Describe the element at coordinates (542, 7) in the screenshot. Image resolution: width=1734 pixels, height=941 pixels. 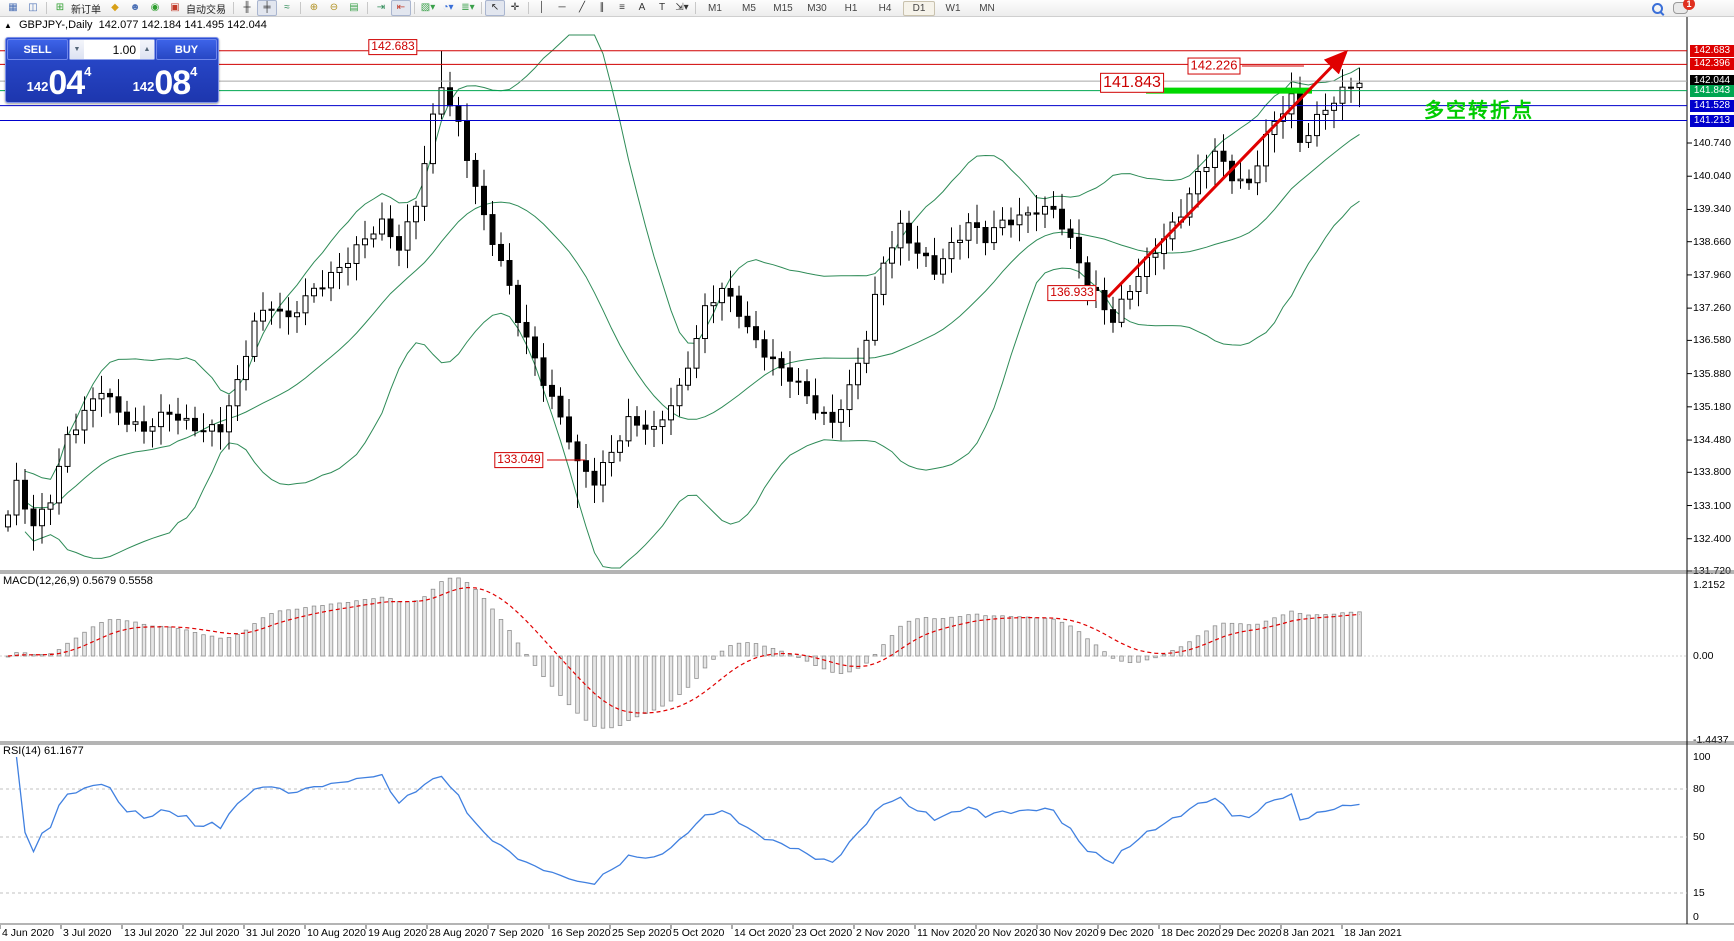
I see `vertical-line-icon: │` at that location.